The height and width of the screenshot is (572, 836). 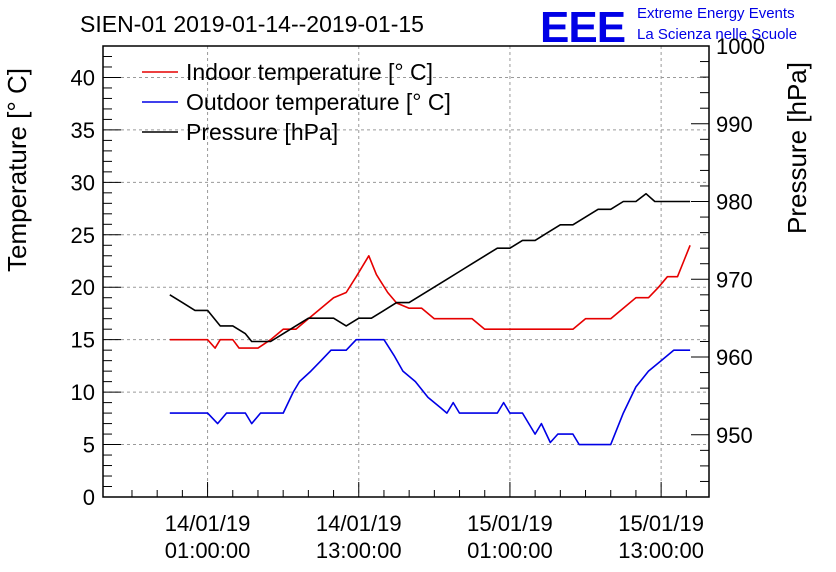 I want to click on y-tick-label-right: 980, so click(x=734, y=202).